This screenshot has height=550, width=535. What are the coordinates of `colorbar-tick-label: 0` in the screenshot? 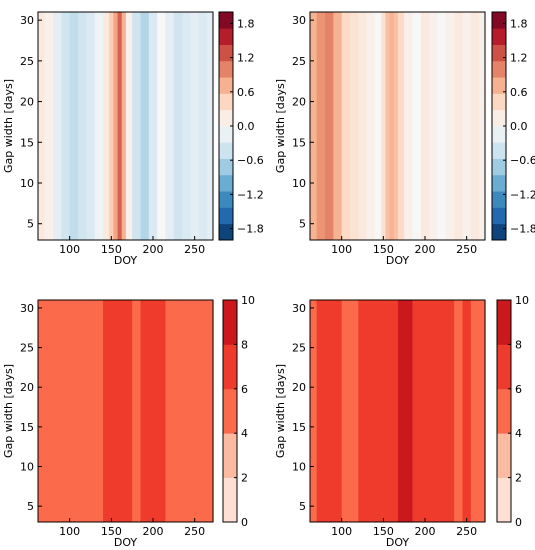 It's located at (518, 522).